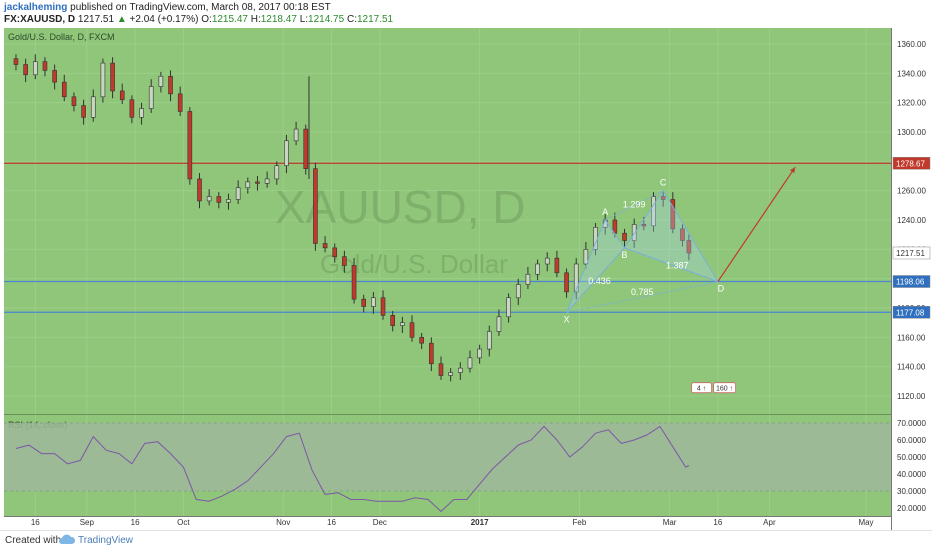 The image size is (932, 551). Describe the element at coordinates (911, 367) in the screenshot. I see `price-tick-label: 1140.00` at that location.